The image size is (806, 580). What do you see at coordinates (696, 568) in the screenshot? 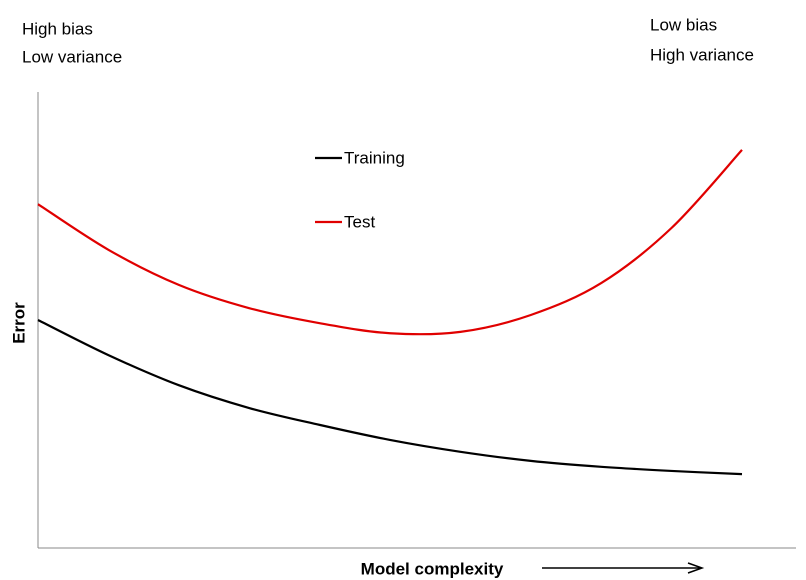
I see `arrow-head` at bounding box center [696, 568].